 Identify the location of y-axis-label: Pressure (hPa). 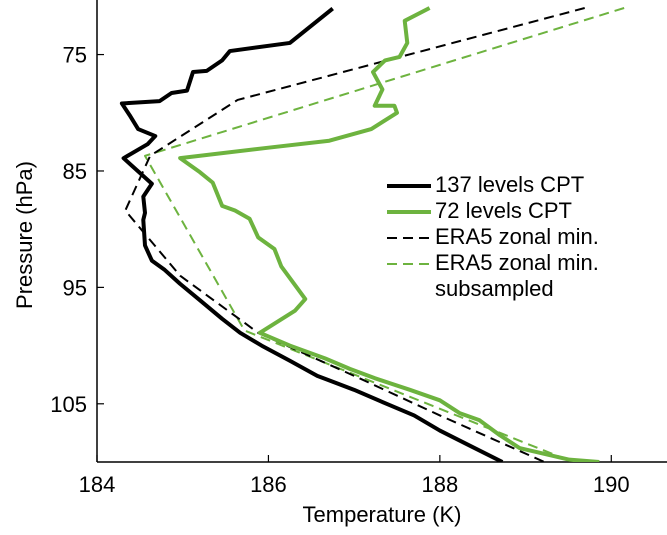
(24, 235).